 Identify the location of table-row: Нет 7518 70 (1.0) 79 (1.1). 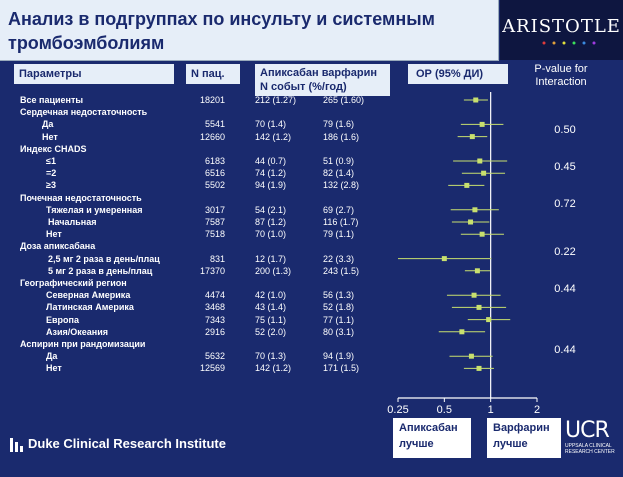
(311, 234).